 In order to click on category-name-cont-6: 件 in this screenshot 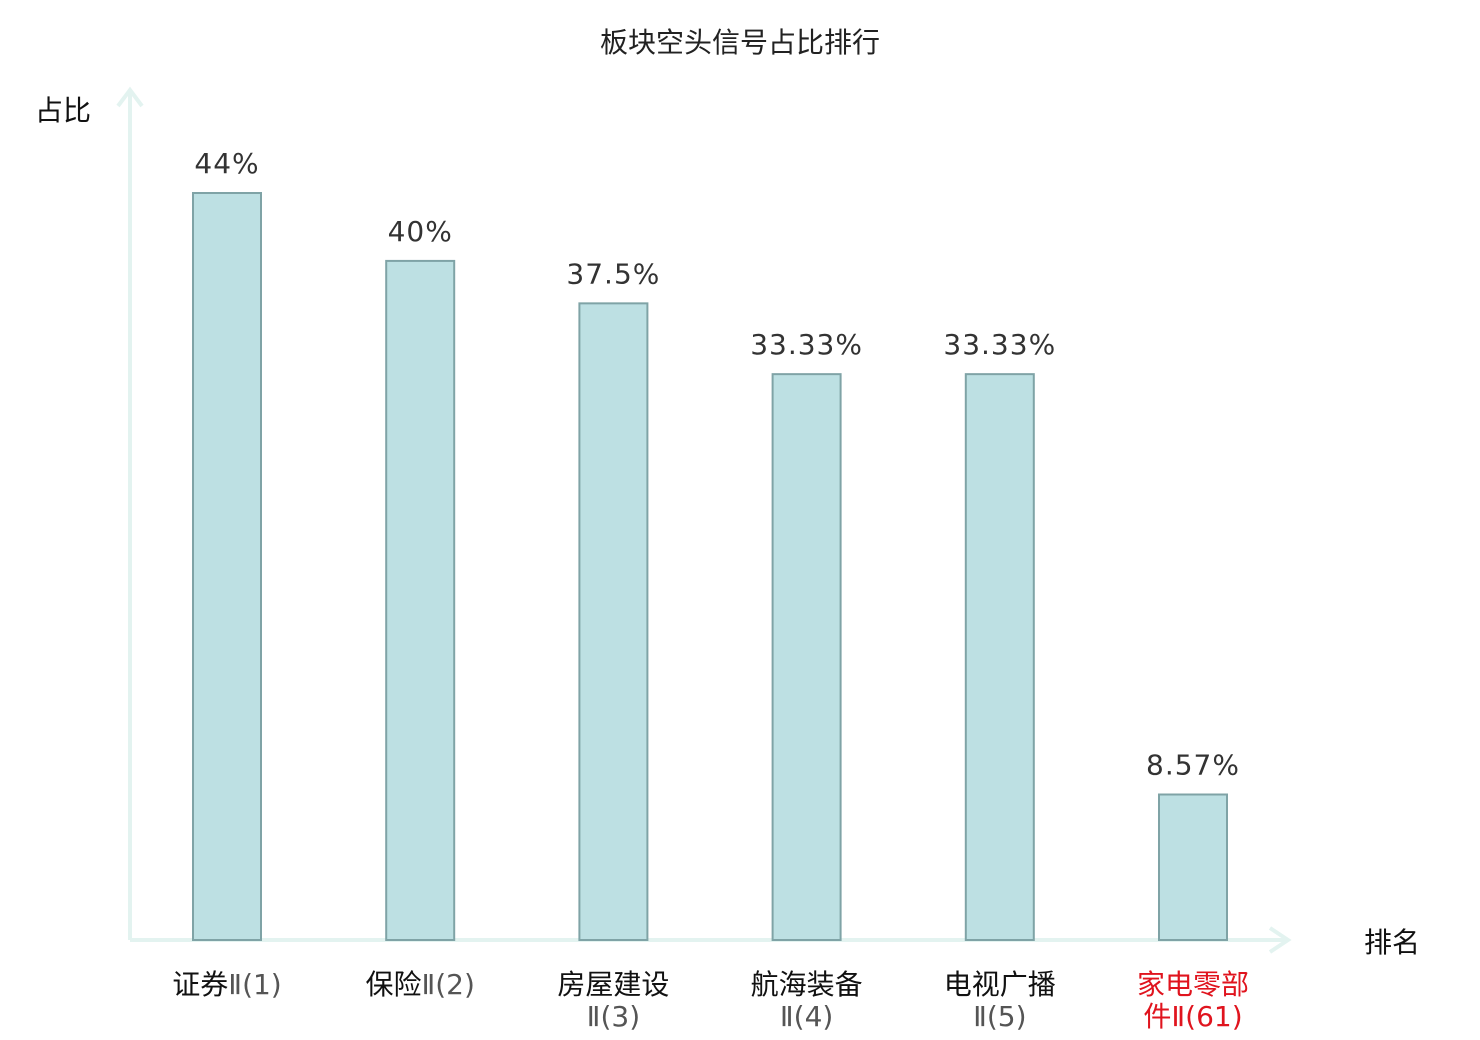, I will do `click(1157, 1016)`.